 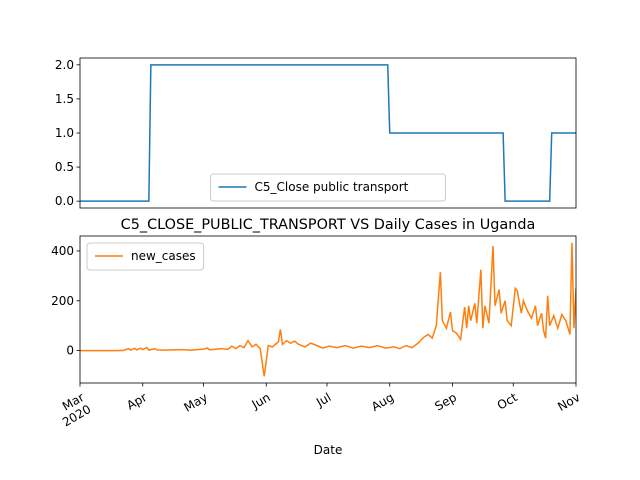 I want to click on x-tick-label: May, so click(x=196, y=402).